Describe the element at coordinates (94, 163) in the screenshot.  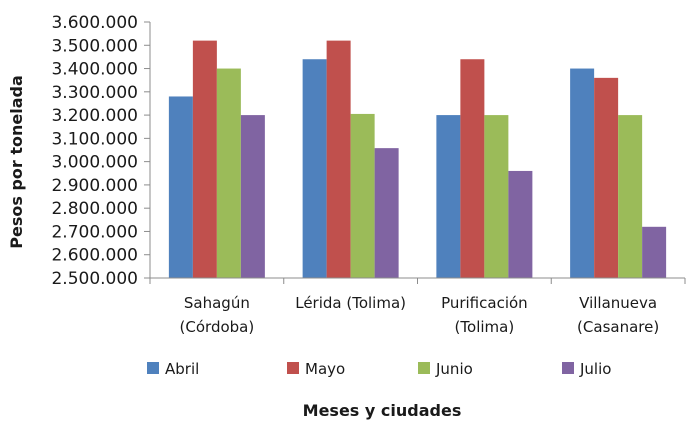
I see `y-tick-label: 3.000.000` at that location.